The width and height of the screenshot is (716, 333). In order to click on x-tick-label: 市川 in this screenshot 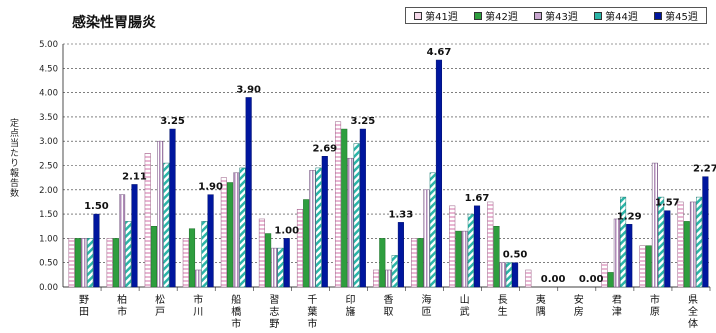, I will do `click(198, 305)`.